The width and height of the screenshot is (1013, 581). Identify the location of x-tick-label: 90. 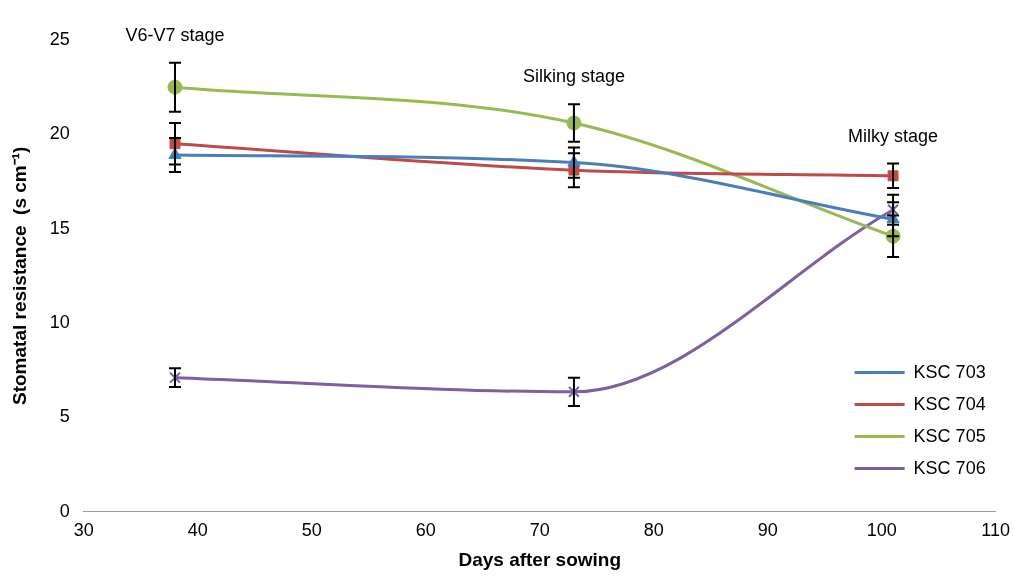
(767, 530).